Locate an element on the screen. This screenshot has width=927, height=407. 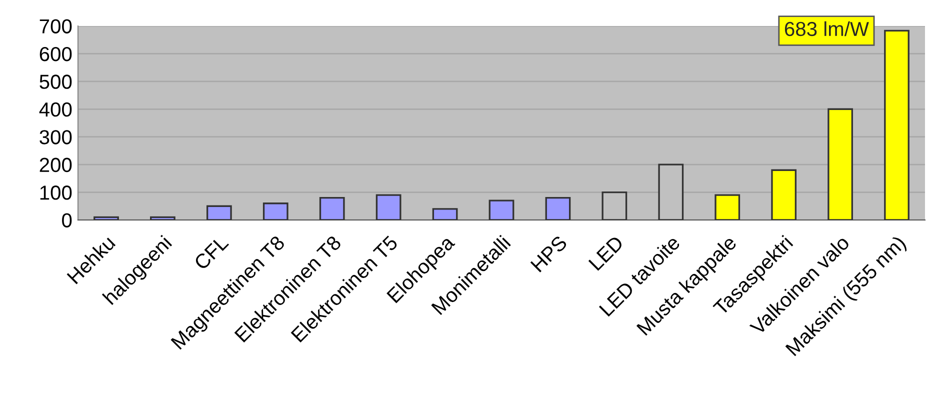
y-tick-label: 0 is located at coordinates (67, 220).